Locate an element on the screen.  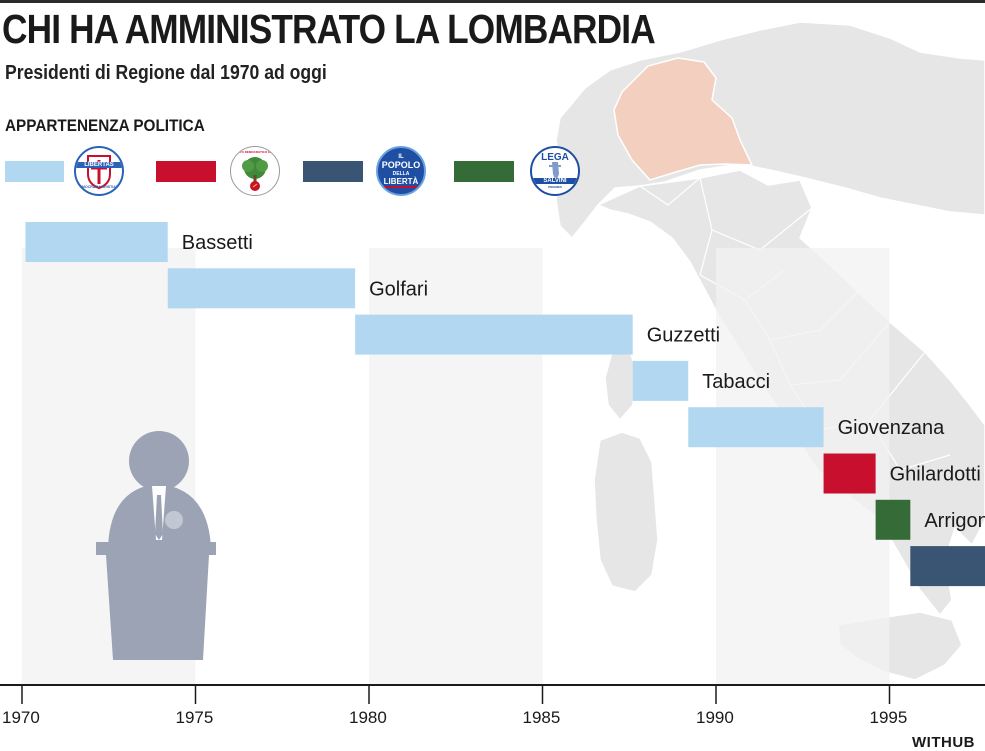
label-bassetti: Bassetti is located at coordinates (217, 243).